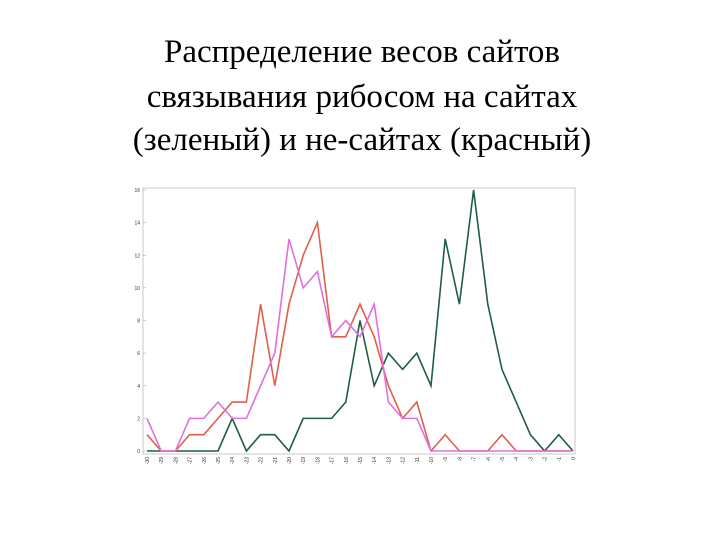  Describe the element at coordinates (389, 460) in the screenshot. I see `x-tick-label: -13` at that location.